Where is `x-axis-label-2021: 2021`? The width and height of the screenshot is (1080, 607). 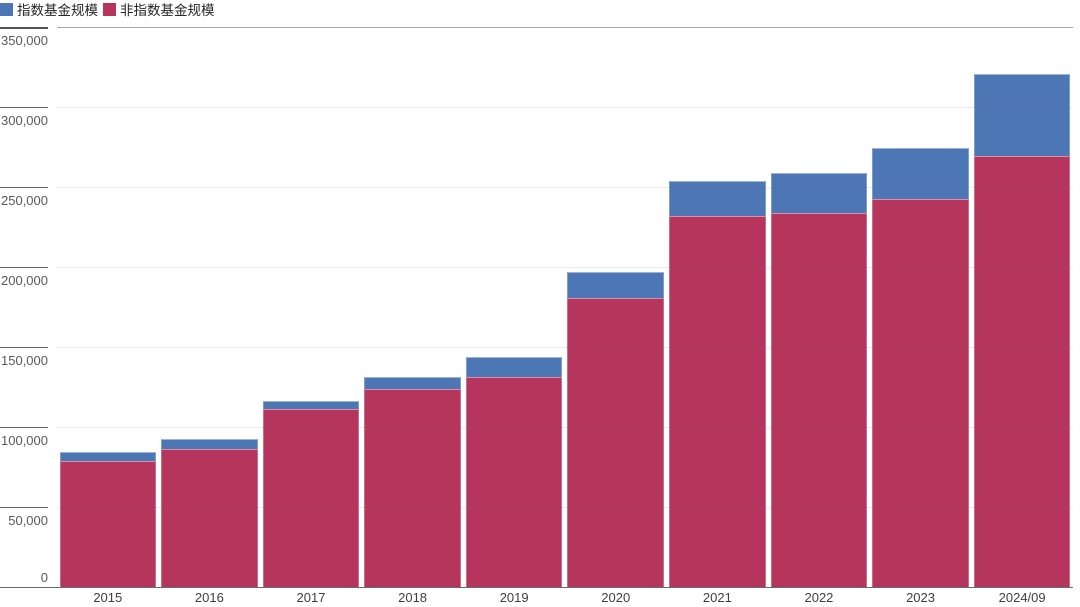 x-axis-label-2021: 2021 is located at coordinates (717, 597).